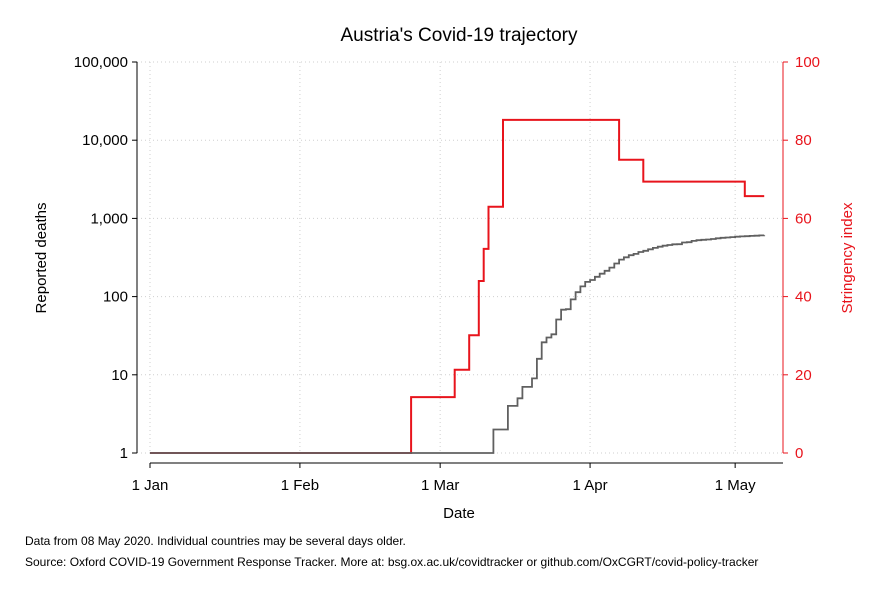 The image size is (887, 591). What do you see at coordinates (807, 62) in the screenshot?
I see `y-tick-label-right: 100` at bounding box center [807, 62].